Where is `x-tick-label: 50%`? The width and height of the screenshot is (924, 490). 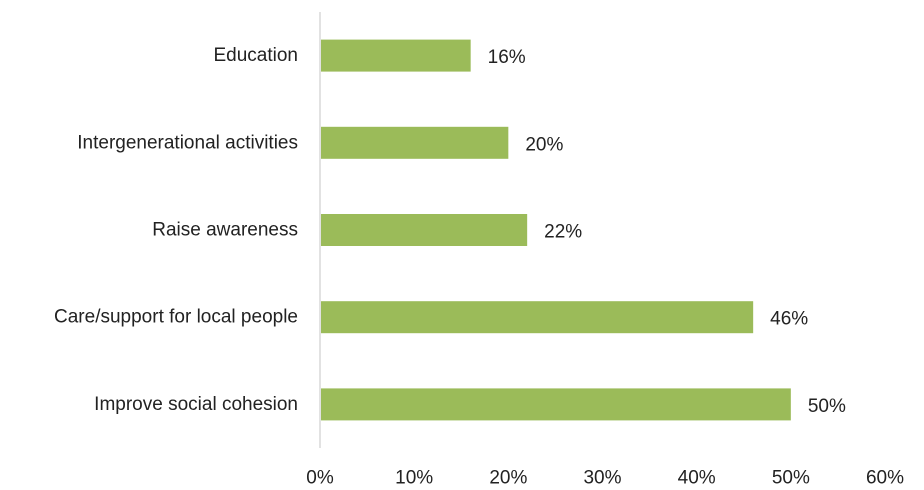 x-tick-label: 50% is located at coordinates (791, 478).